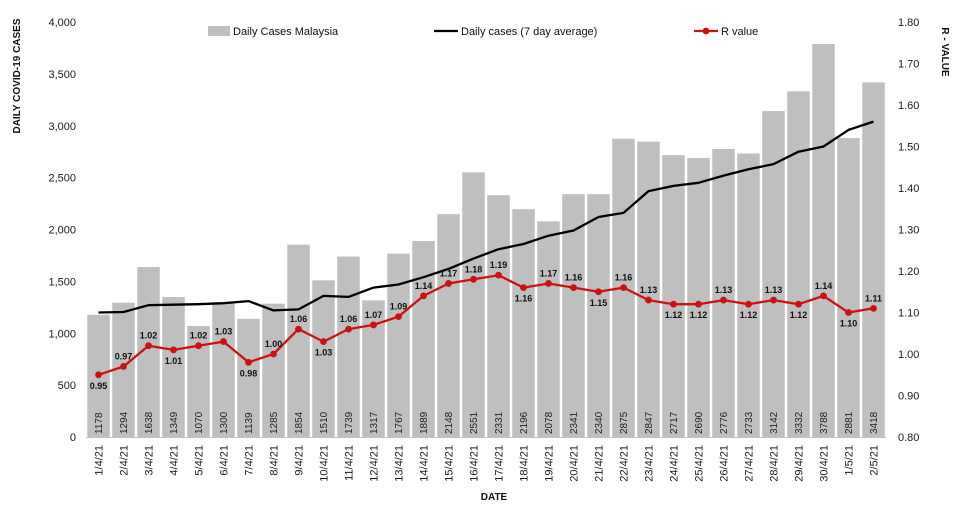 This screenshot has width=960, height=516. Describe the element at coordinates (425, 463) in the screenshot. I see `x-tick-label: 14/4/21` at that location.